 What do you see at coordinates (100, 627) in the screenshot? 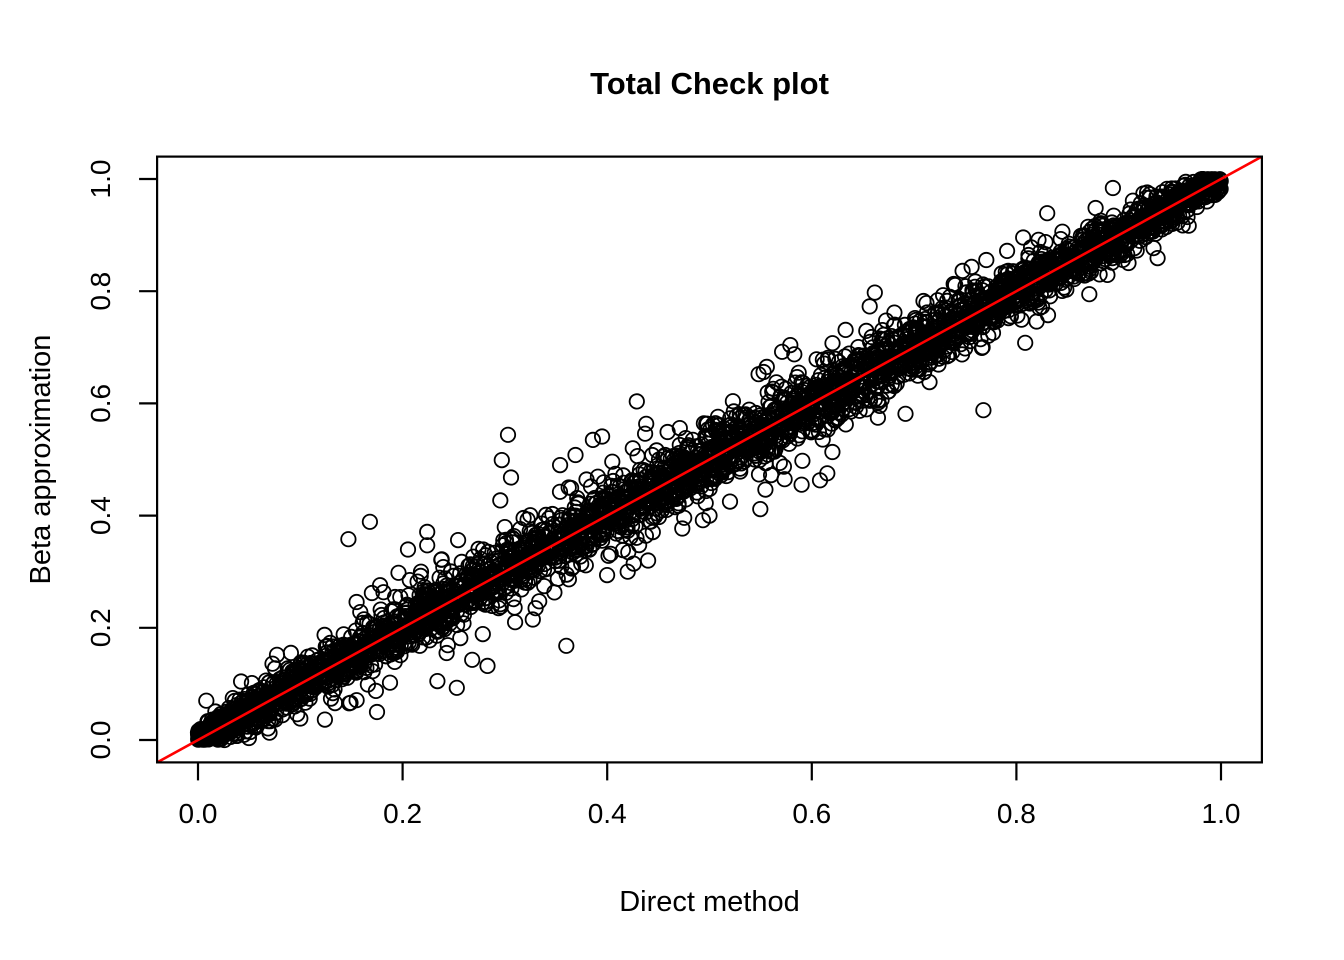
I see `y-tick-label: 0.2` at bounding box center [100, 627].